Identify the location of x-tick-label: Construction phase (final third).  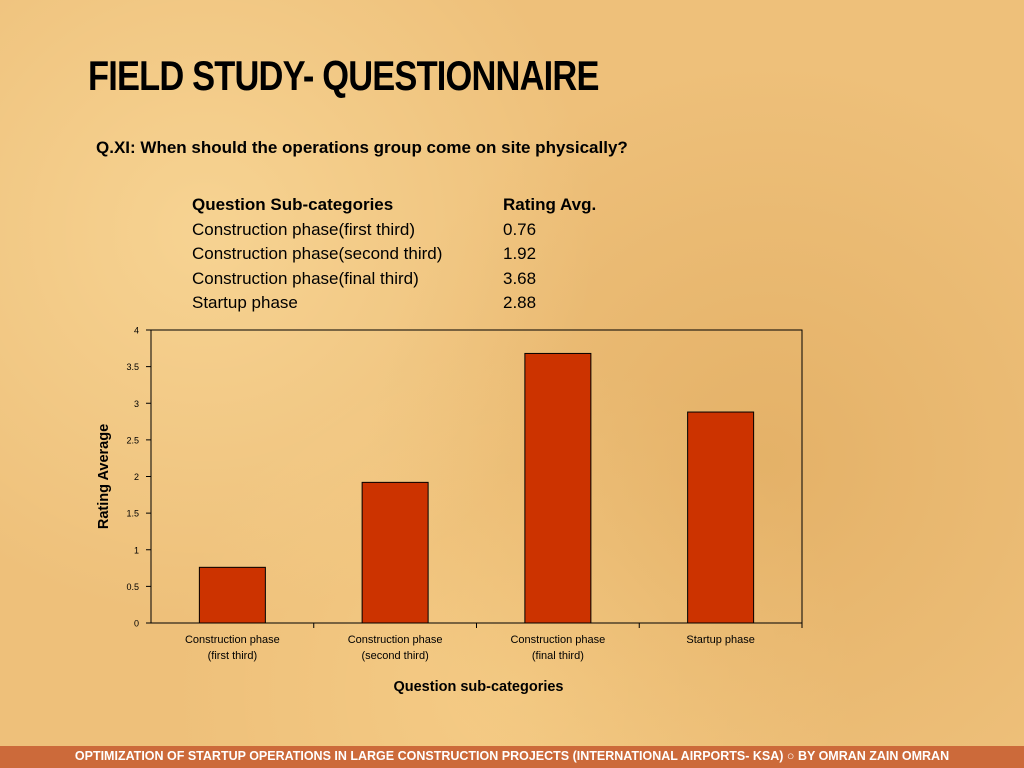
(557, 648).